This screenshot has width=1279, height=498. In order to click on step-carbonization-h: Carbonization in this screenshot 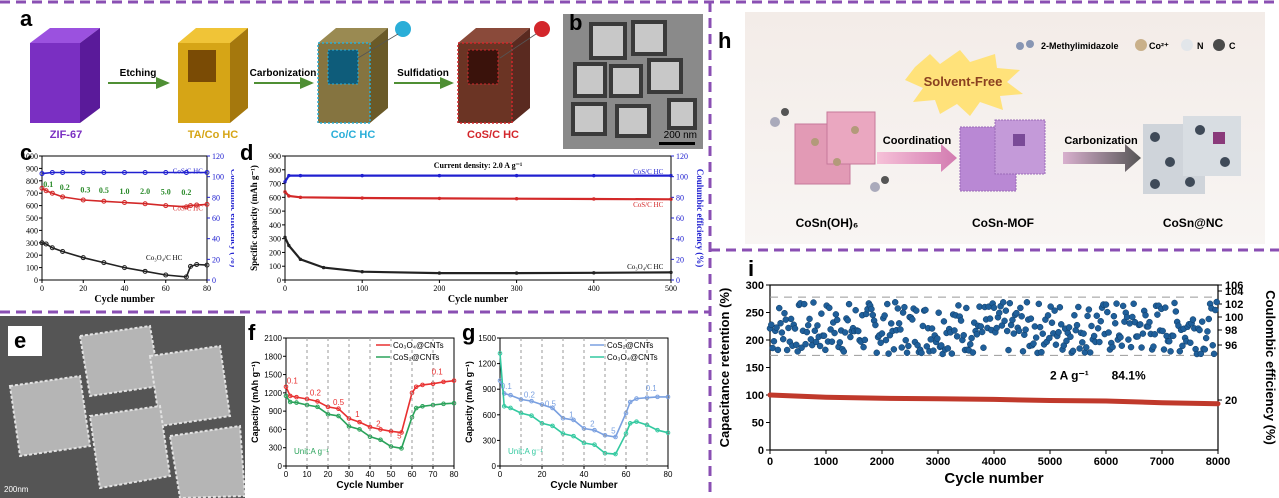, I will do `click(1101, 141)`.